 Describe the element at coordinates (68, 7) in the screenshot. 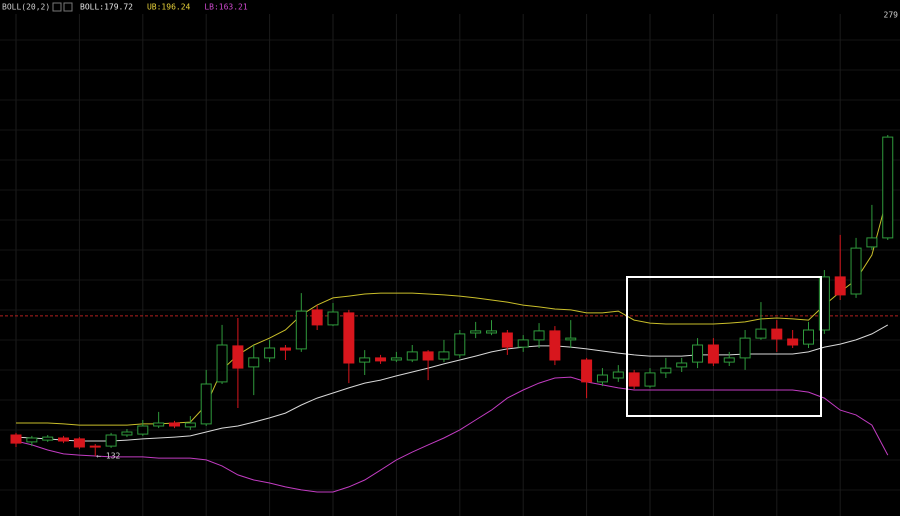

I see `close-icon` at that location.